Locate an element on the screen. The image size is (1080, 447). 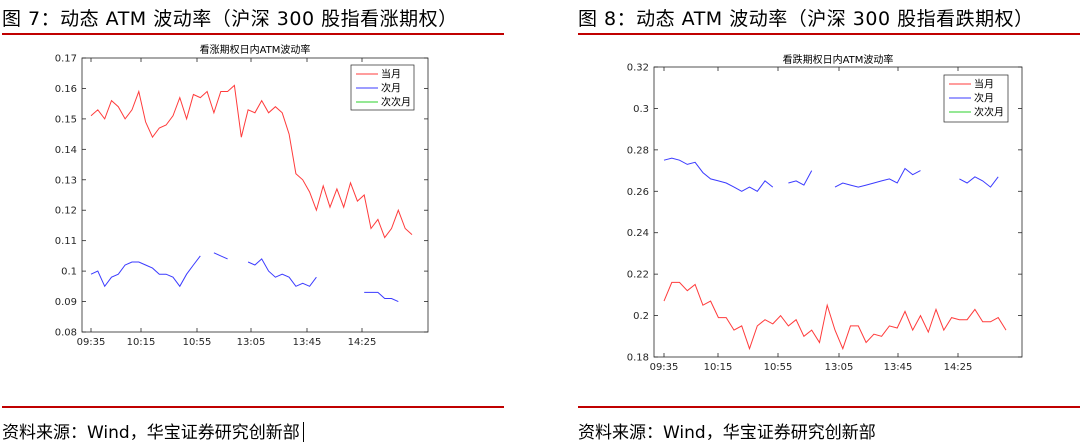
y-tick-label: 0.09 is located at coordinates (66, 302).